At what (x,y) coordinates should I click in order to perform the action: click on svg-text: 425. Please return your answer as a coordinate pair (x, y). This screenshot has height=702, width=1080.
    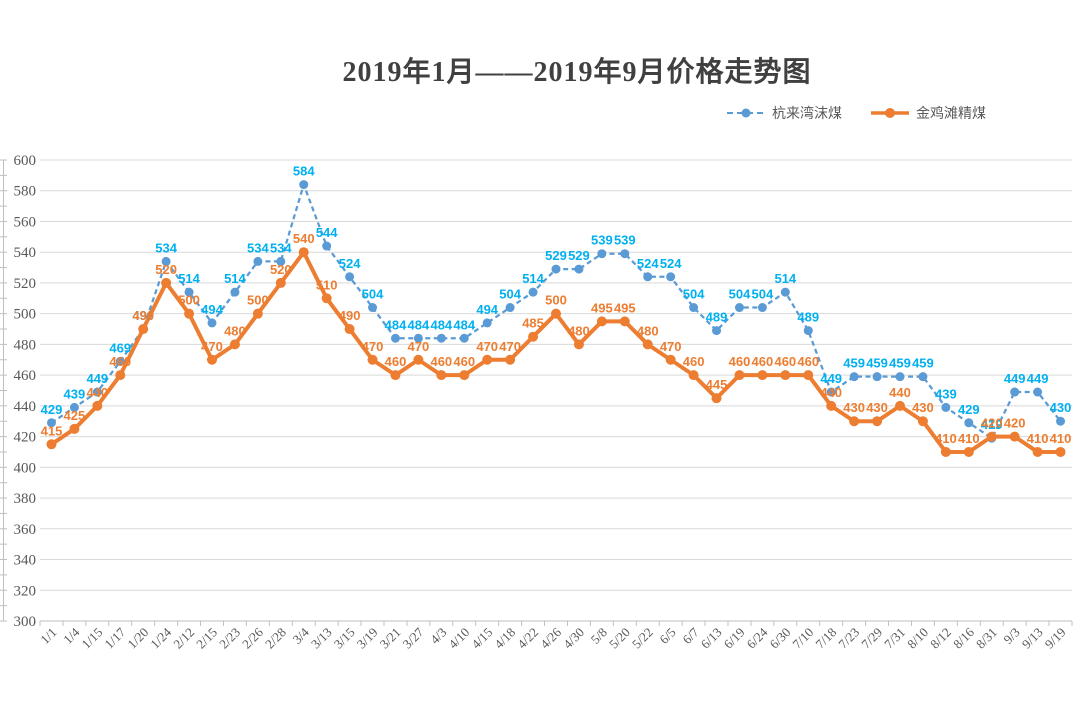
    Looking at the image, I should click on (75, 415).